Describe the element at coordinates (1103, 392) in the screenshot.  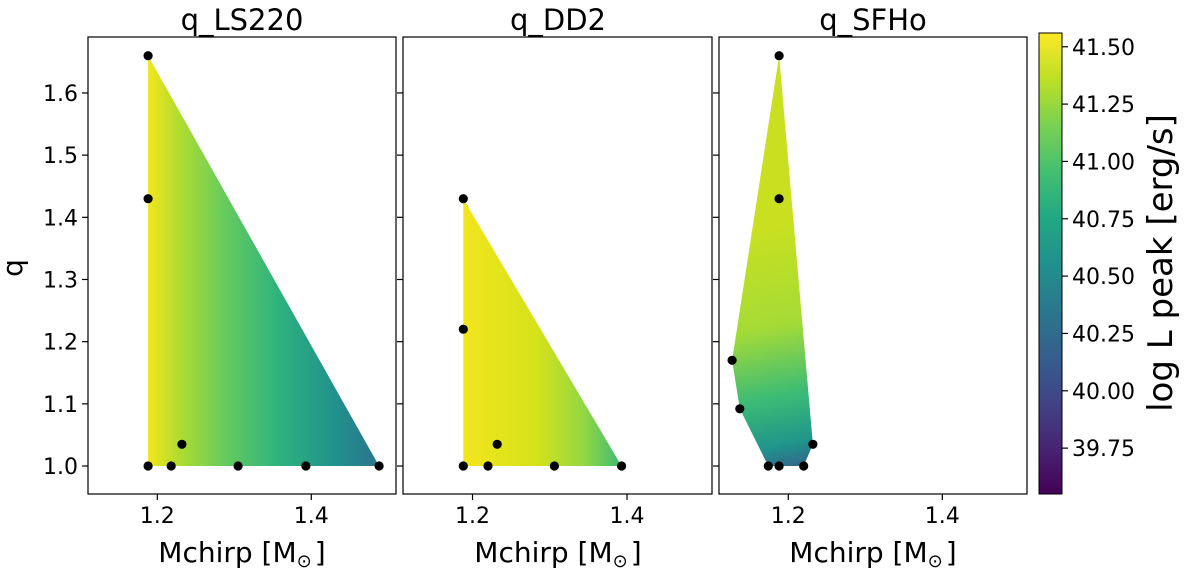
I see `colorbar-tick-label: 40.00` at that location.